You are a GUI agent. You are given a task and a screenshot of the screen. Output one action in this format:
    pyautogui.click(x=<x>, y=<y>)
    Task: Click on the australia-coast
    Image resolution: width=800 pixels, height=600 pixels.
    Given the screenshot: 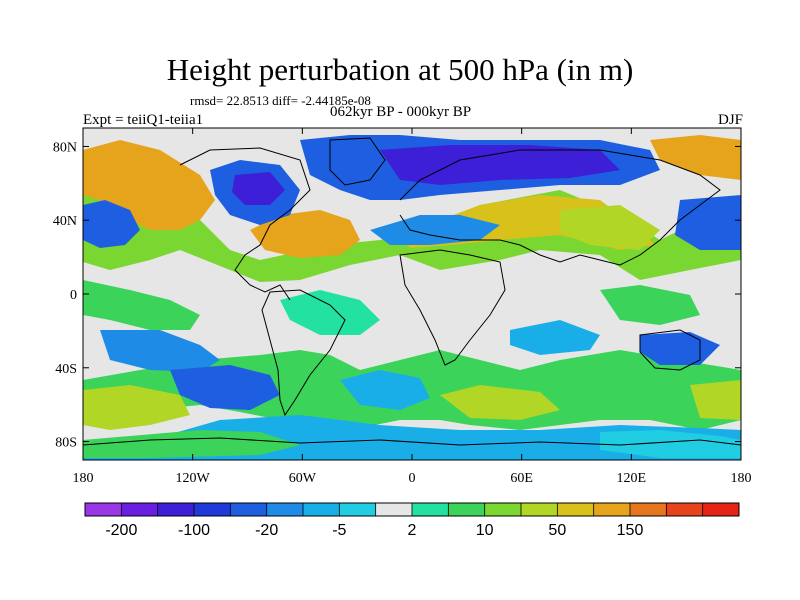 What is the action you would take?
    pyautogui.click(x=670, y=350)
    